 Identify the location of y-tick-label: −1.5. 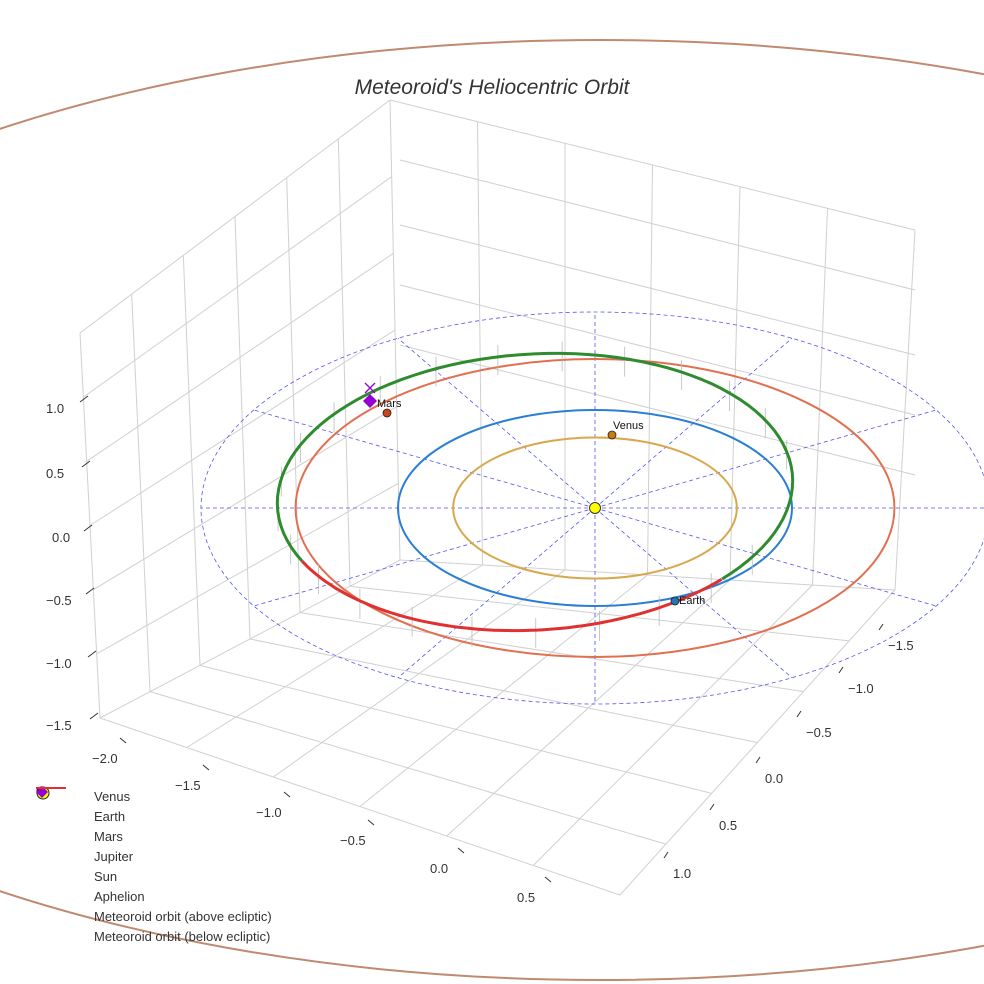
(901, 645).